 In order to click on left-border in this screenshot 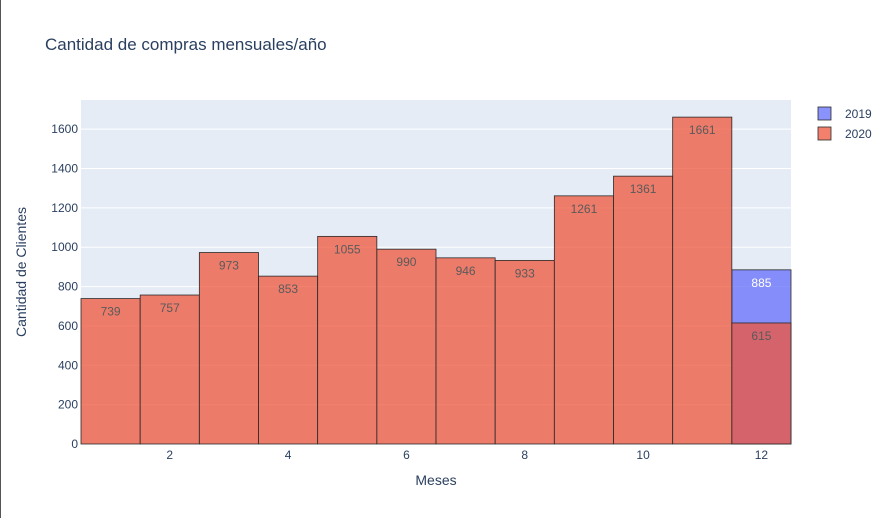, I will do `click(0, 259)`.